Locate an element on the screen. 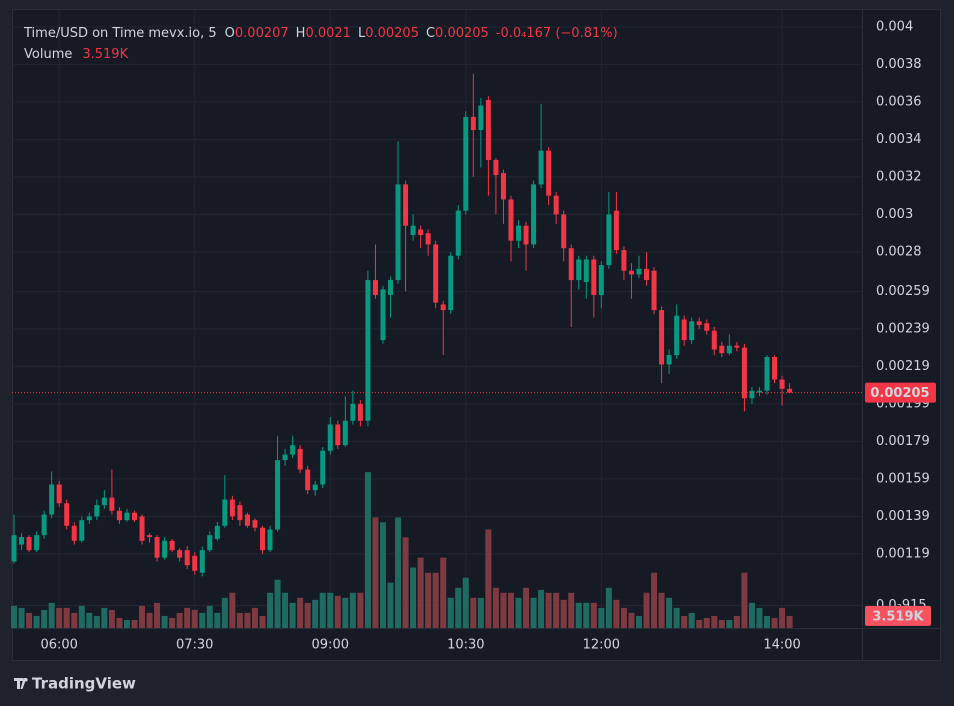  y-tick-label: 0.0034 is located at coordinates (899, 139).